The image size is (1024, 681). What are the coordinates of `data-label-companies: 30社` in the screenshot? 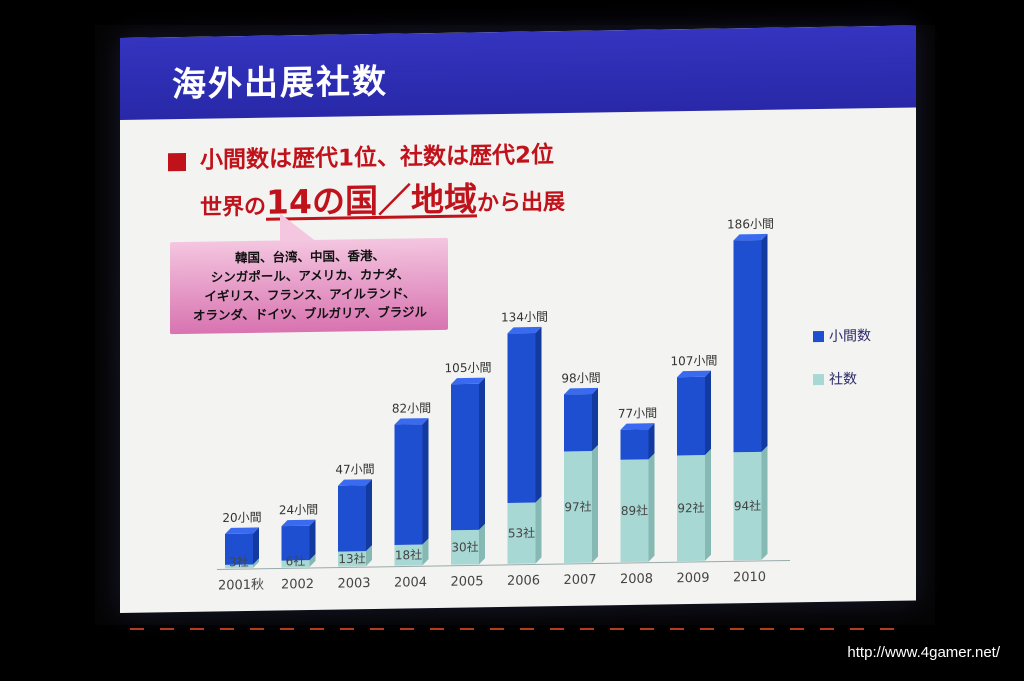 It's located at (464, 546).